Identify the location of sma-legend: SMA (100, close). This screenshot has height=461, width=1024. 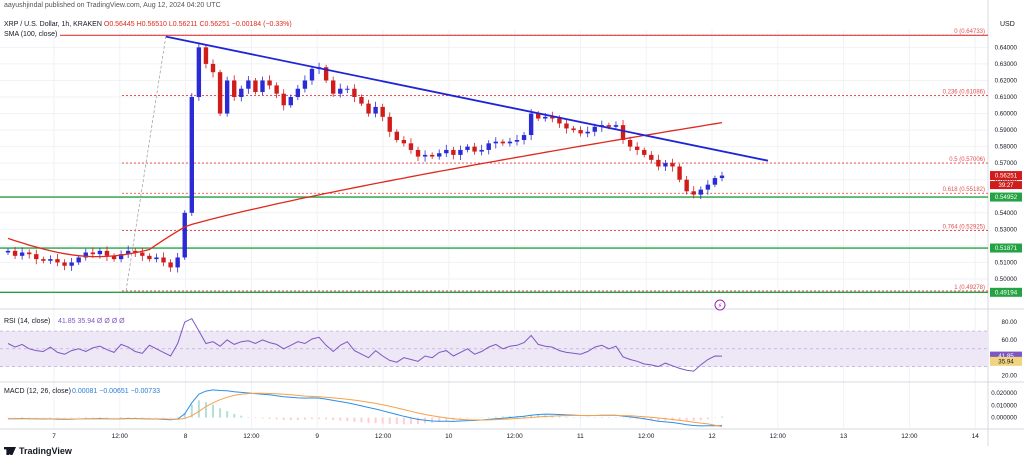
(31, 34).